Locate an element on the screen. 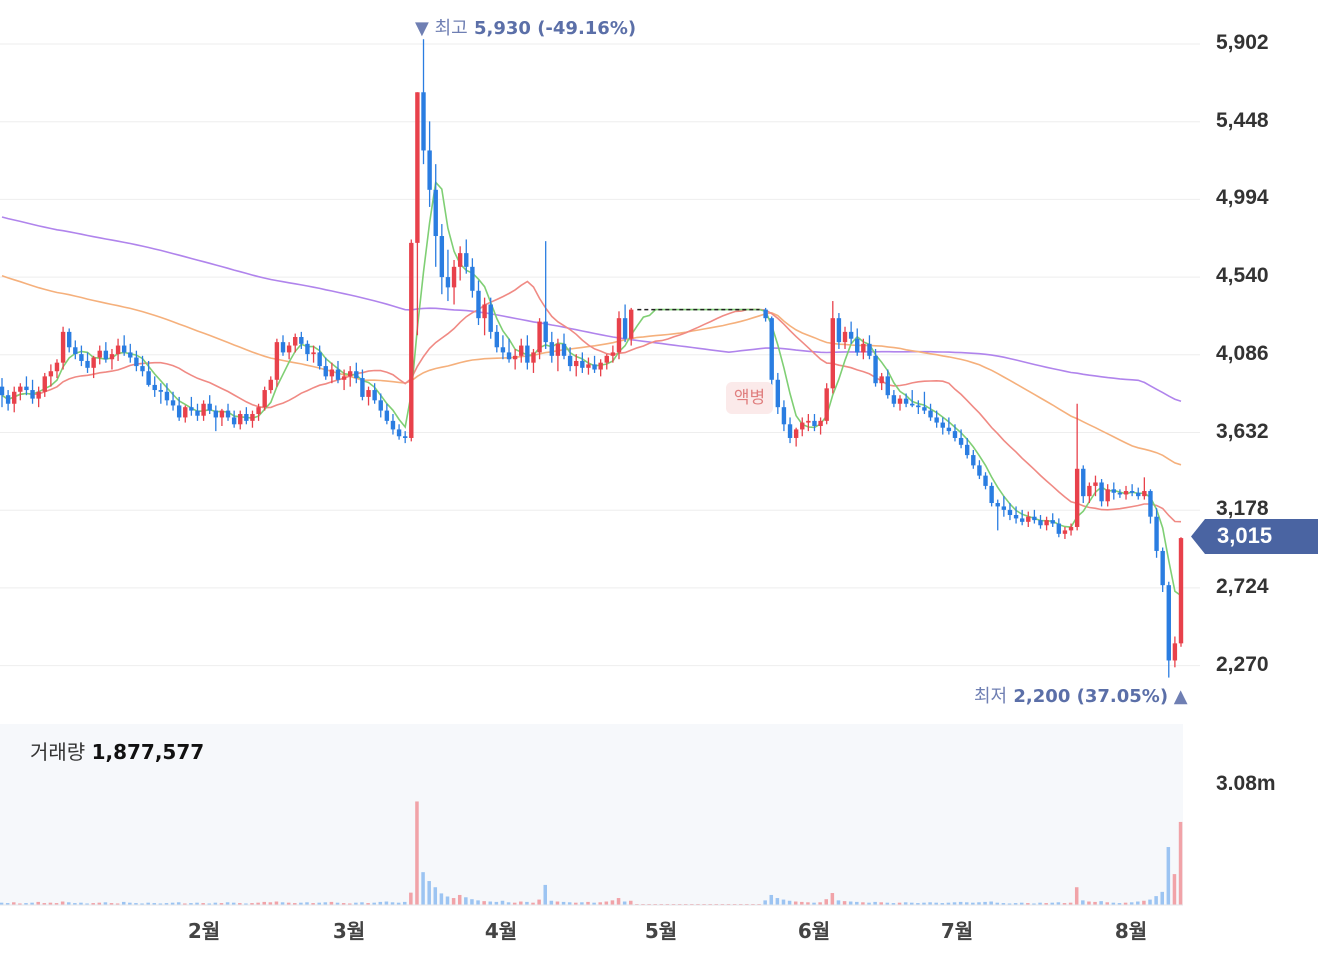 The width and height of the screenshot is (1318, 953). volume-axis-tick: 3.08m is located at coordinates (1246, 783).